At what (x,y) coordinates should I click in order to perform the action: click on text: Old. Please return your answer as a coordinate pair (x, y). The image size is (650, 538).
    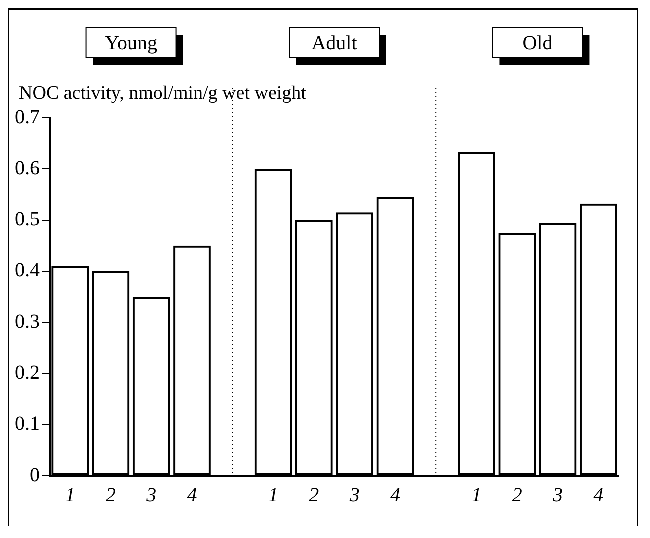
    Looking at the image, I should click on (537, 43).